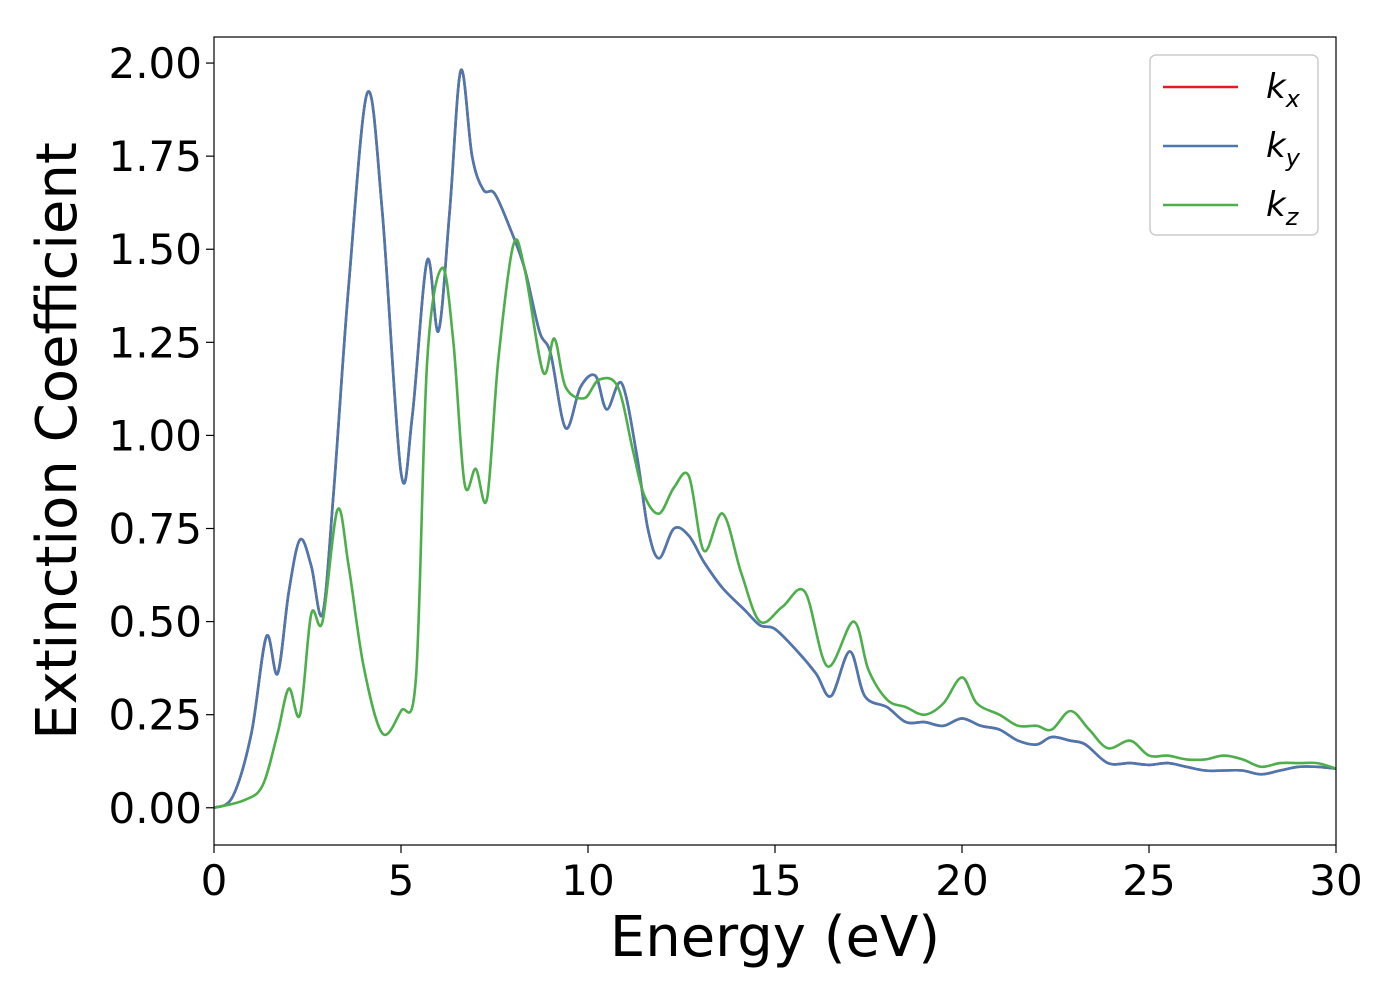 The height and width of the screenshot is (1000, 1400). What do you see at coordinates (155, 808) in the screenshot?
I see `y-tick-label: 0.00` at bounding box center [155, 808].